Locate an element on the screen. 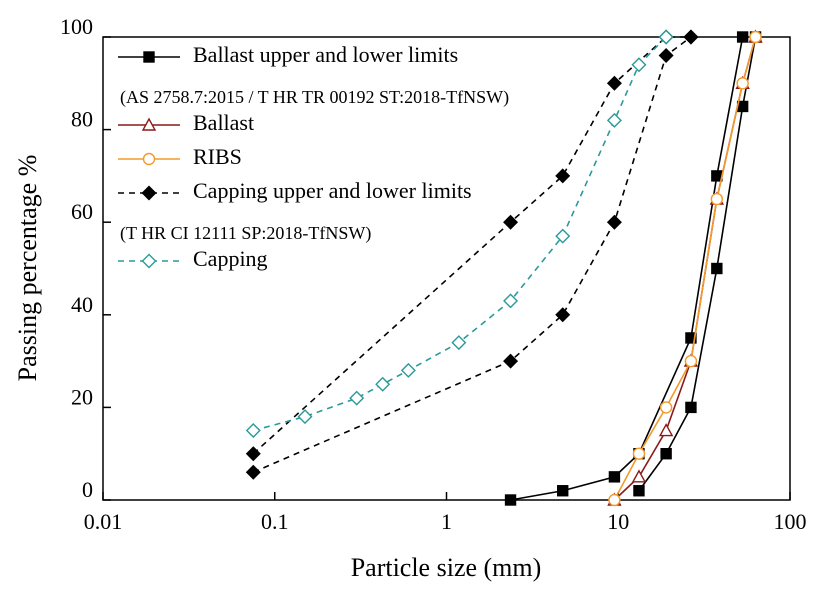 The height and width of the screenshot is (592, 816). x-tick-label: 0.01 is located at coordinates (103, 521).